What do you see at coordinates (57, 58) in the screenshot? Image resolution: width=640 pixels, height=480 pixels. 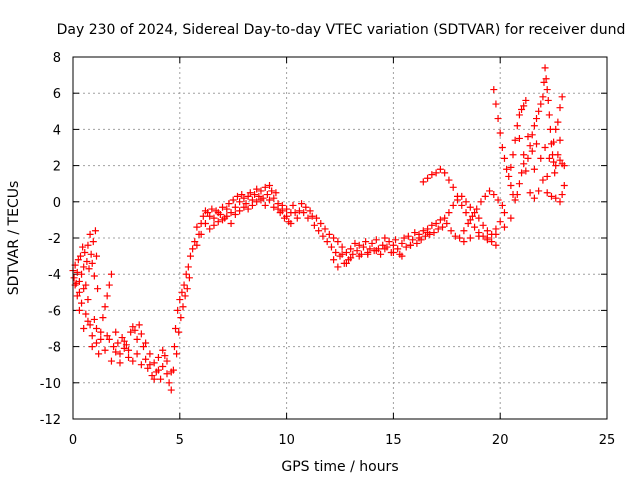 I see `y-tick-label: 8` at bounding box center [57, 58].